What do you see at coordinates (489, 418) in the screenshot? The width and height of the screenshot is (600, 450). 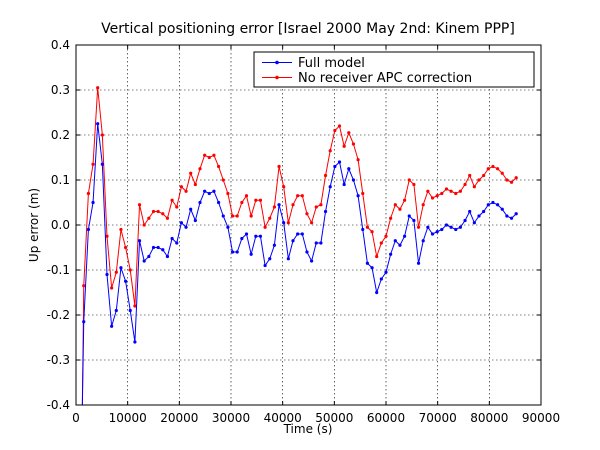 I see `x-tick-label: 80000` at bounding box center [489, 418].